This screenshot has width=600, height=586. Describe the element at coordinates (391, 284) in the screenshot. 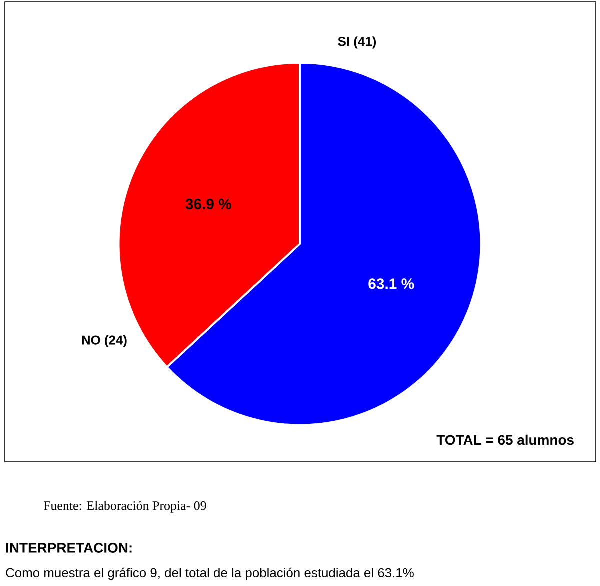

I see `data-label: 63.1 %` at that location.